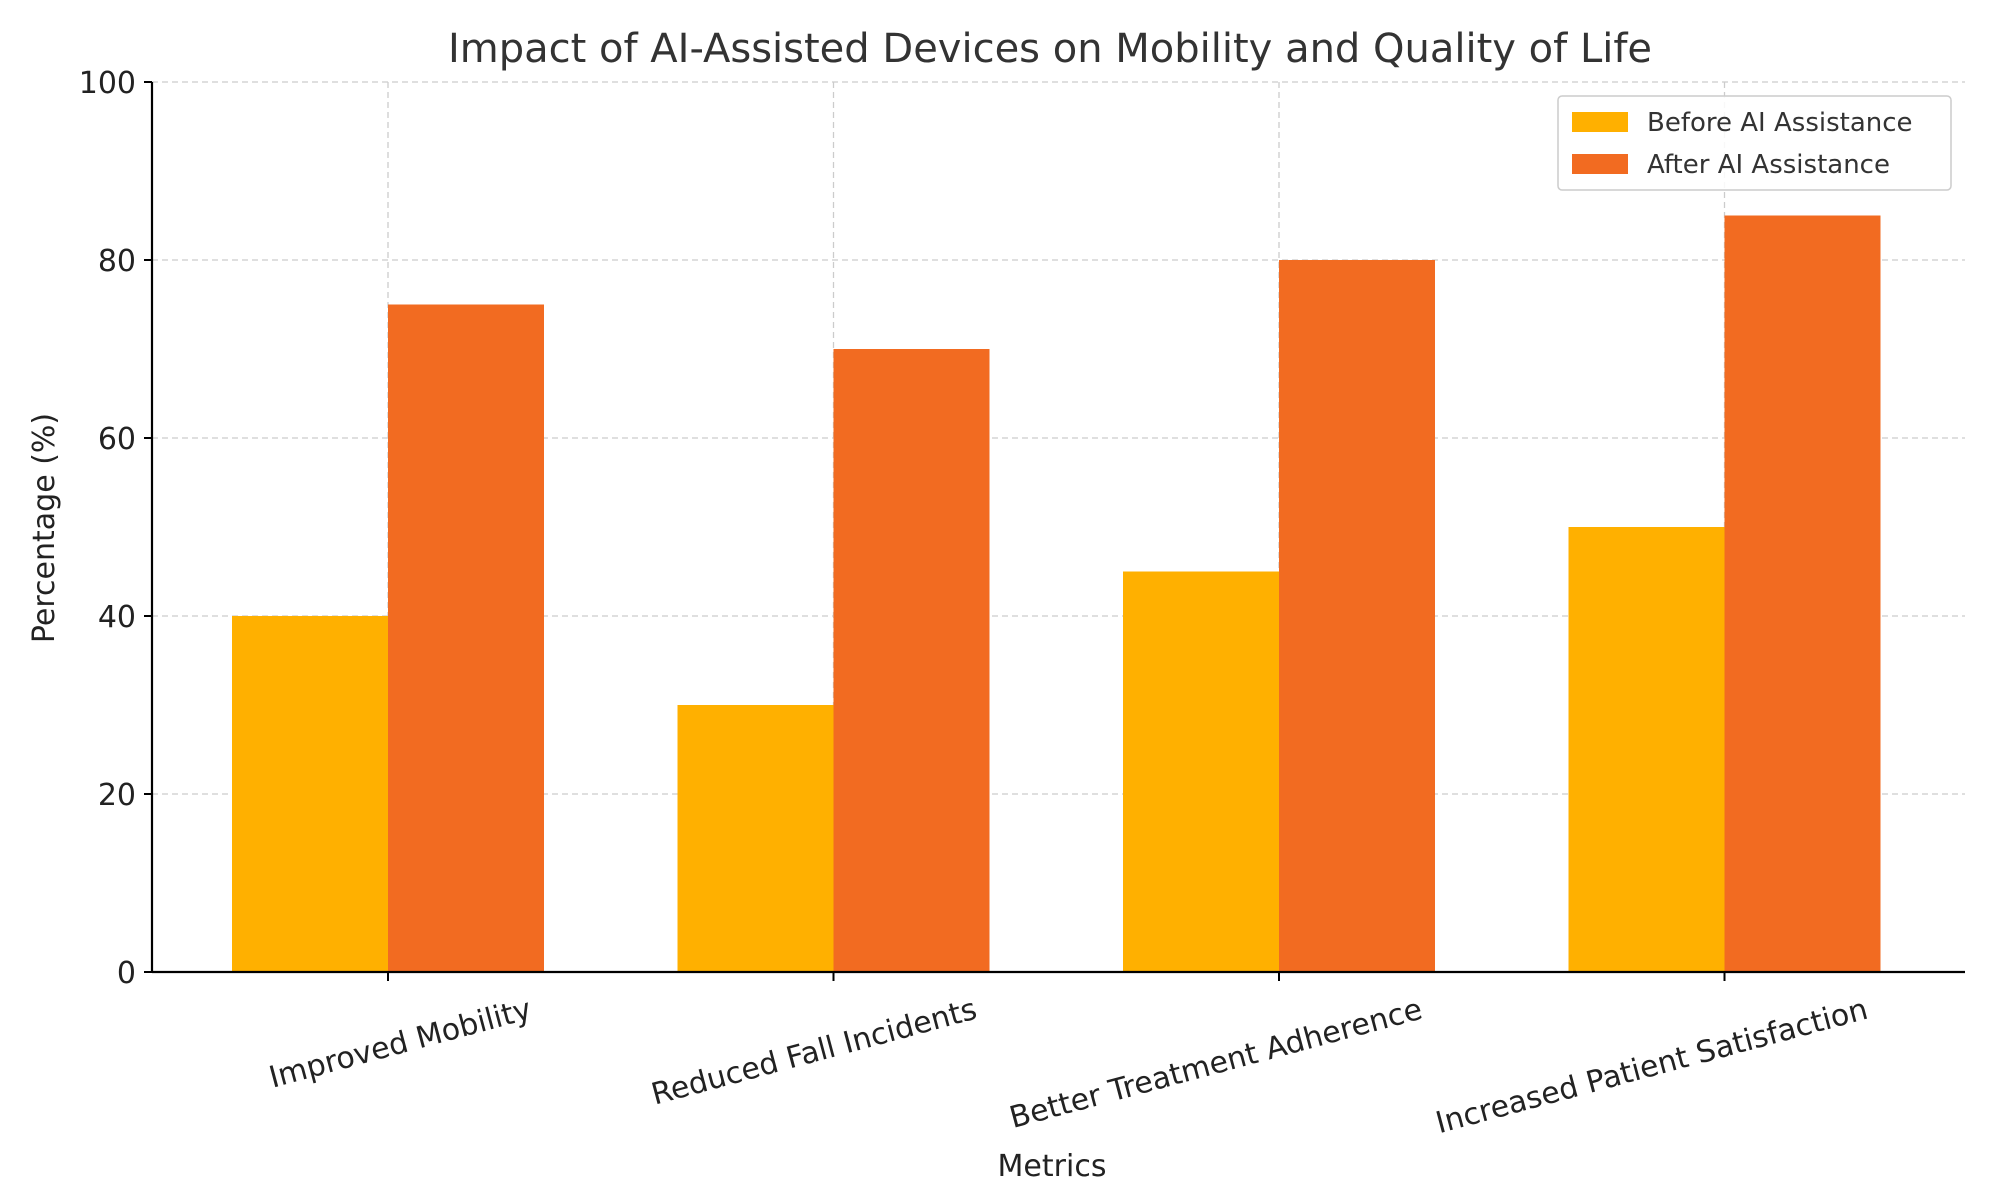 This screenshot has height=1200, width=2000. I want to click on legend-box, so click(1754, 143).